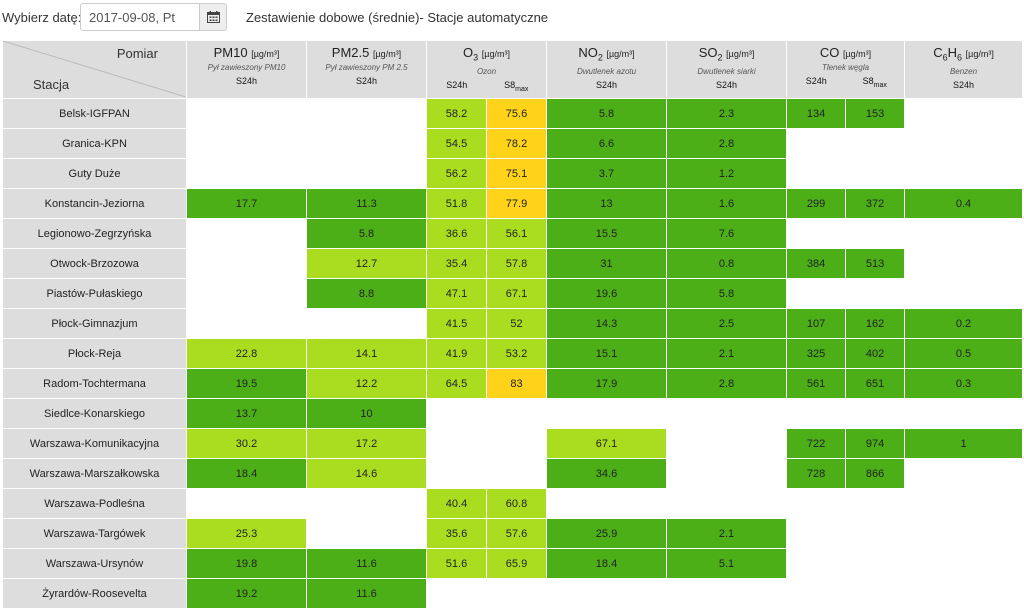  I want to click on date-input, so click(140, 17).